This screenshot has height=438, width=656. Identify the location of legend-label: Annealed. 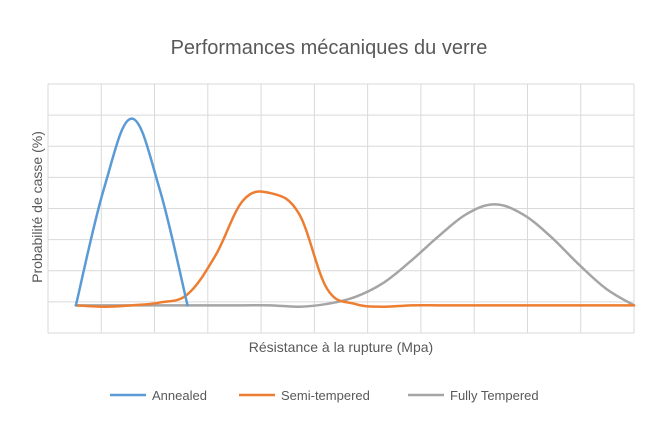
(179, 395).